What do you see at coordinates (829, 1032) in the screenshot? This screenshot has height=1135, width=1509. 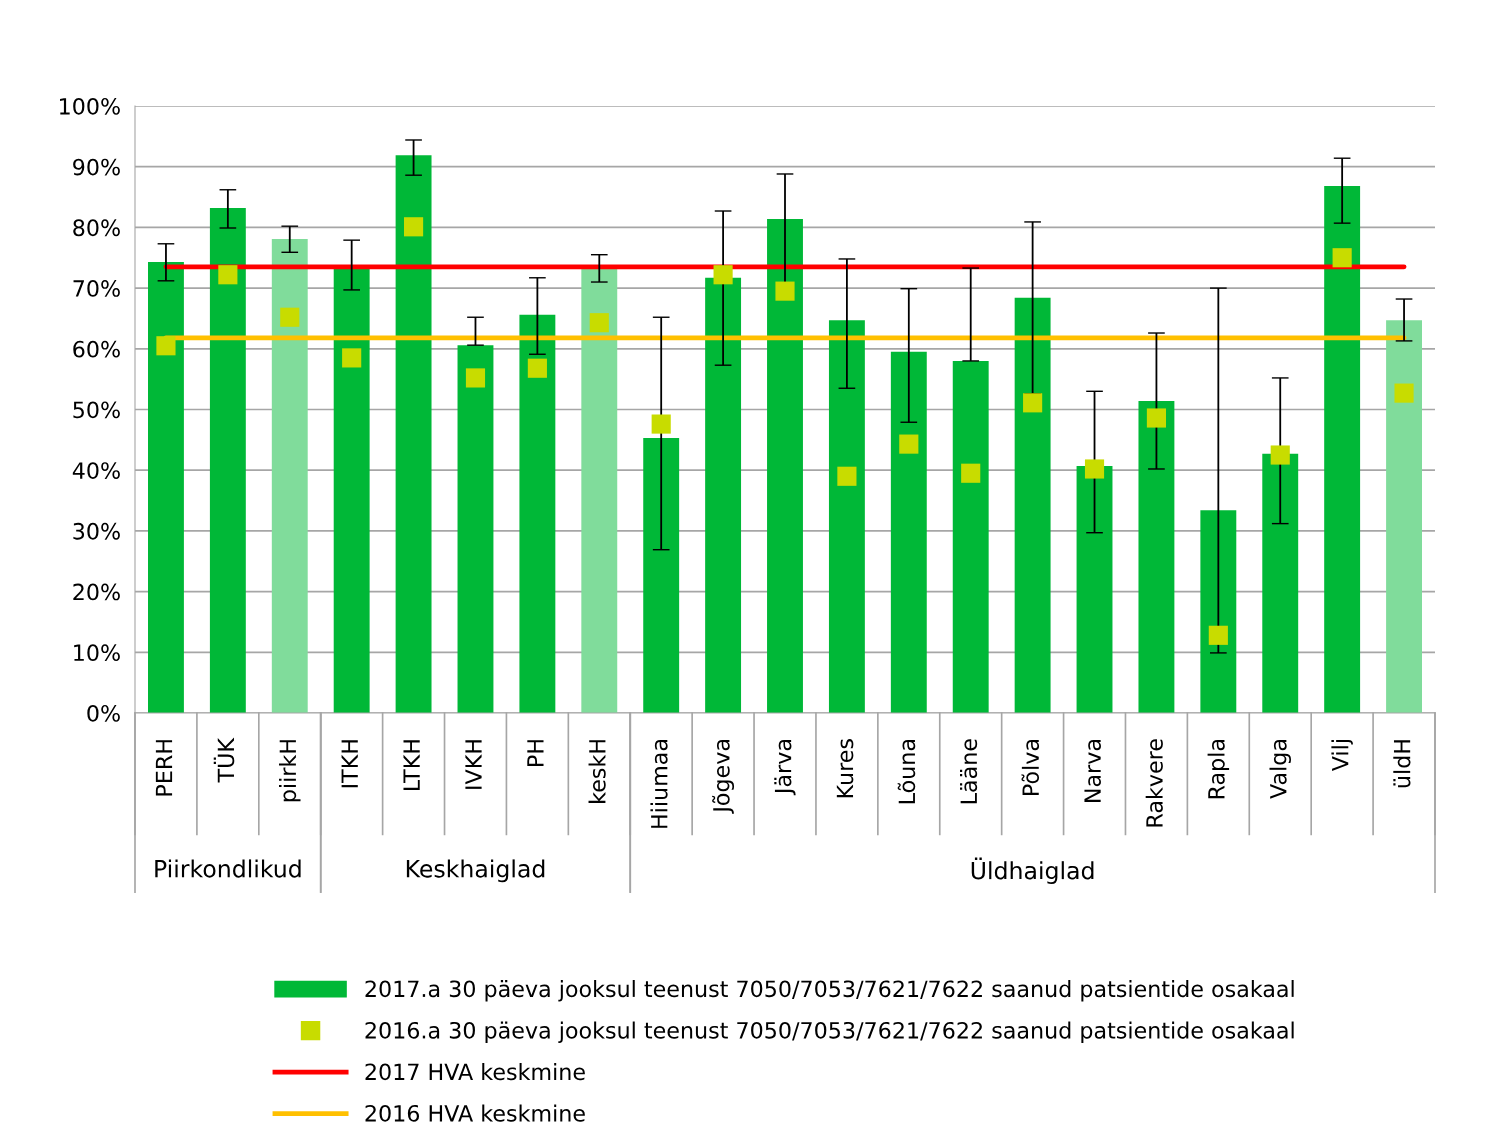 I see `legend-label: 2016.a 30 päeva jooksul teenust 7050/7053/7621/7622 saanud patsientide osakaal` at bounding box center [829, 1032].